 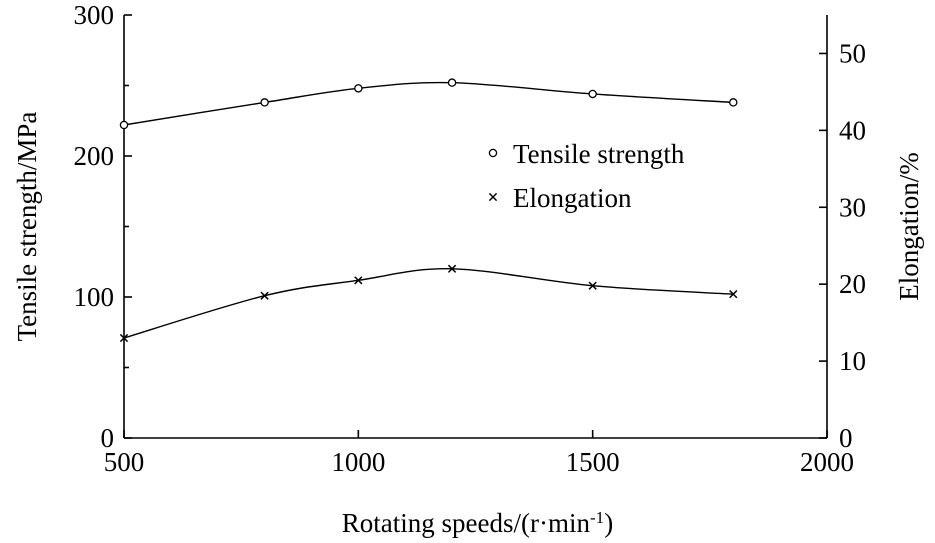 What do you see at coordinates (599, 154) in the screenshot?
I see `legend-label-tensile-strength: Tensile strength` at bounding box center [599, 154].